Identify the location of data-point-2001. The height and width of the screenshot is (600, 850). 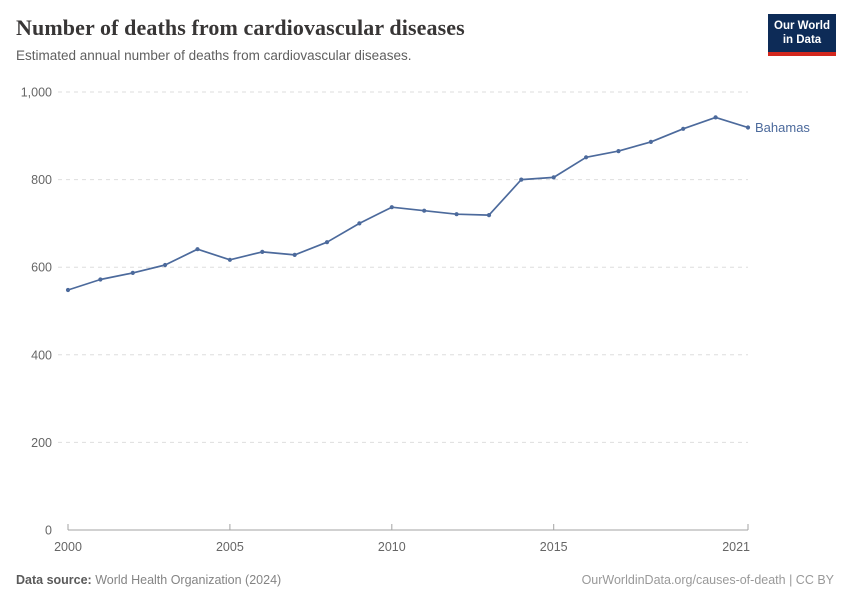
(100, 279).